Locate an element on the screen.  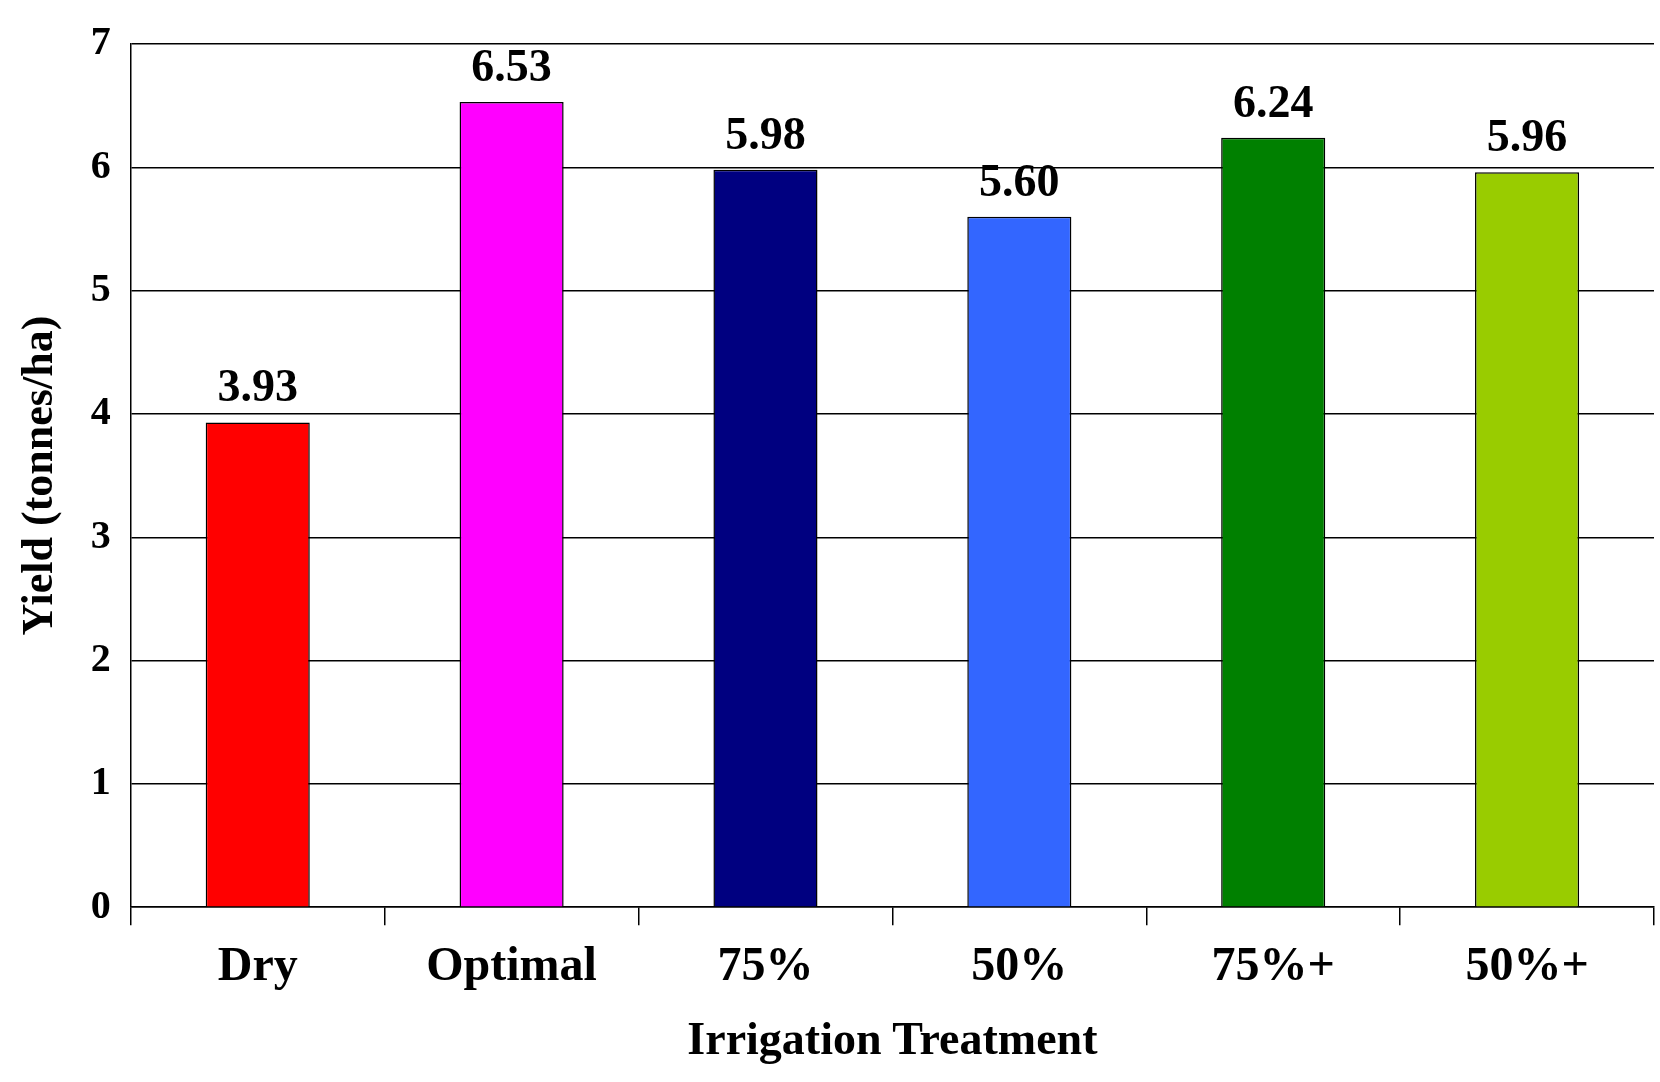
data-label: 6.24 is located at coordinates (1273, 101).